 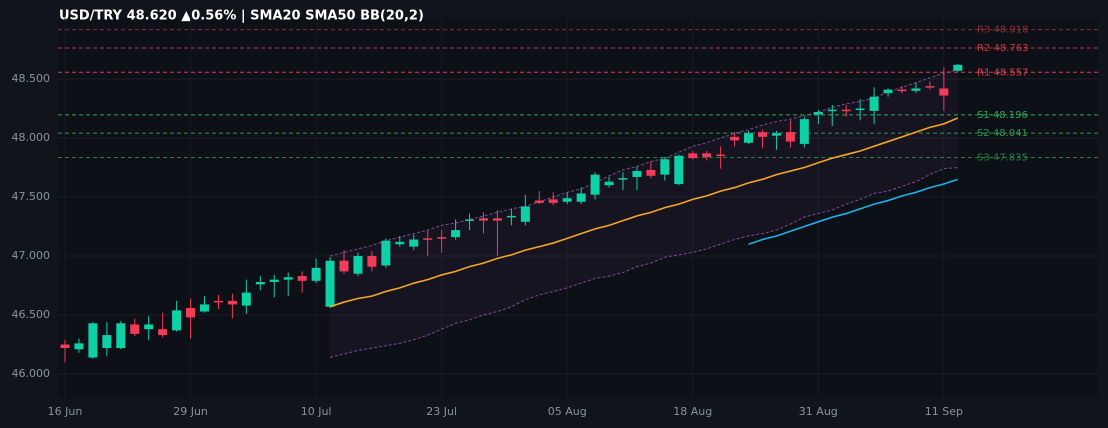 I want to click on x-tick-label: 29 Jun, so click(x=190, y=411).